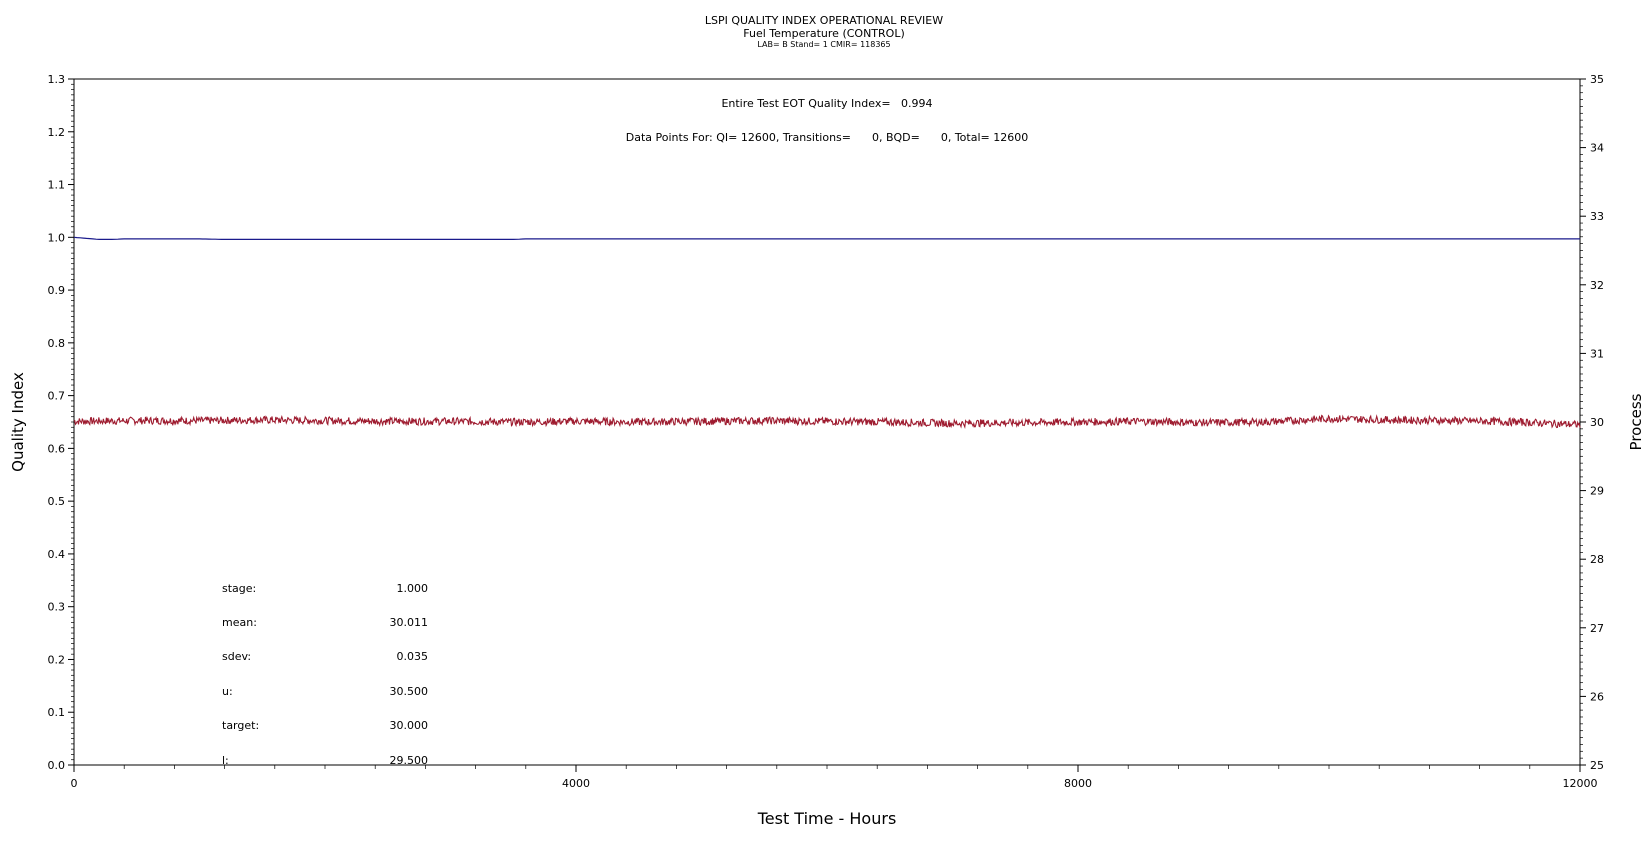 Image resolution: width=1648 pixels, height=845 pixels. What do you see at coordinates (1597, 491) in the screenshot?
I see `y2-tick-label: 29` at bounding box center [1597, 491].